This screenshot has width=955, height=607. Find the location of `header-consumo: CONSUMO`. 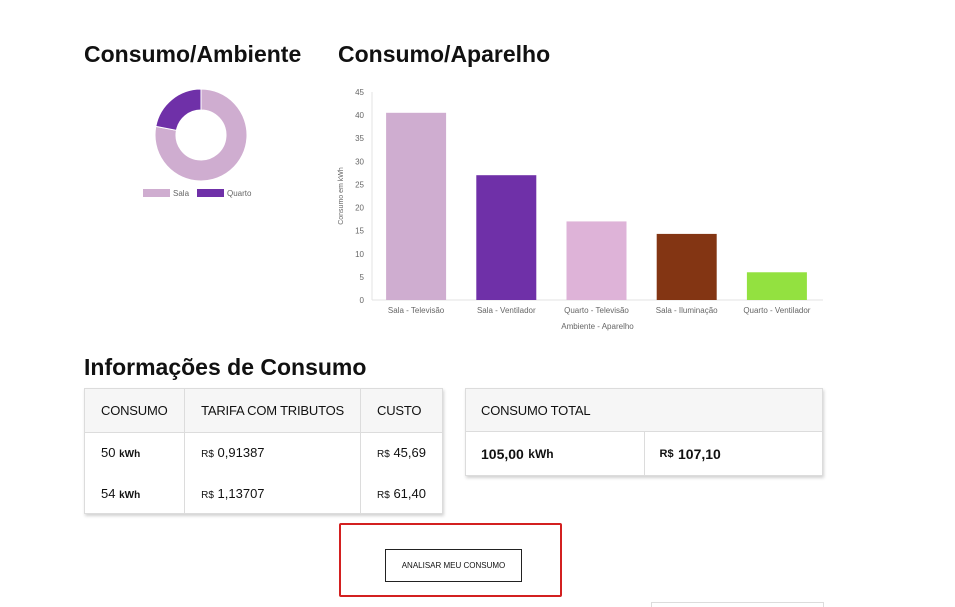

header-consumo: CONSUMO is located at coordinates (135, 411).